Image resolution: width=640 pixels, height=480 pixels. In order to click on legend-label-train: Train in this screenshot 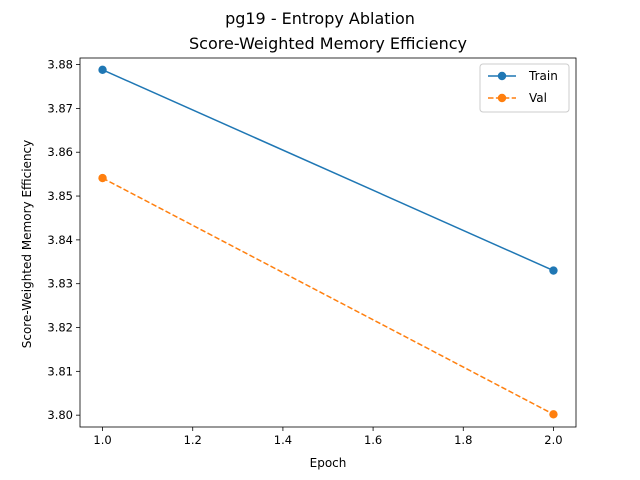, I will do `click(543, 76)`.